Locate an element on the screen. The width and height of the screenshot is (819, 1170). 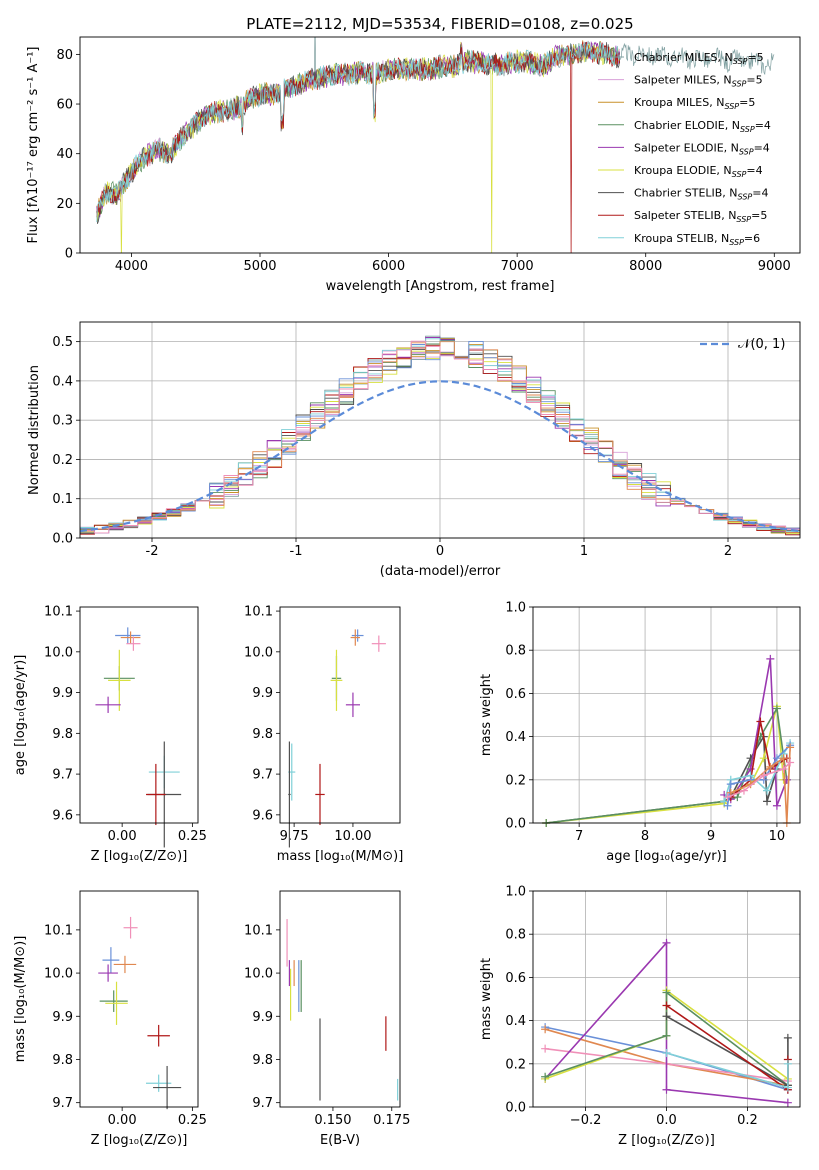
x-tick-label: 10.00 is located at coordinates (352, 836).